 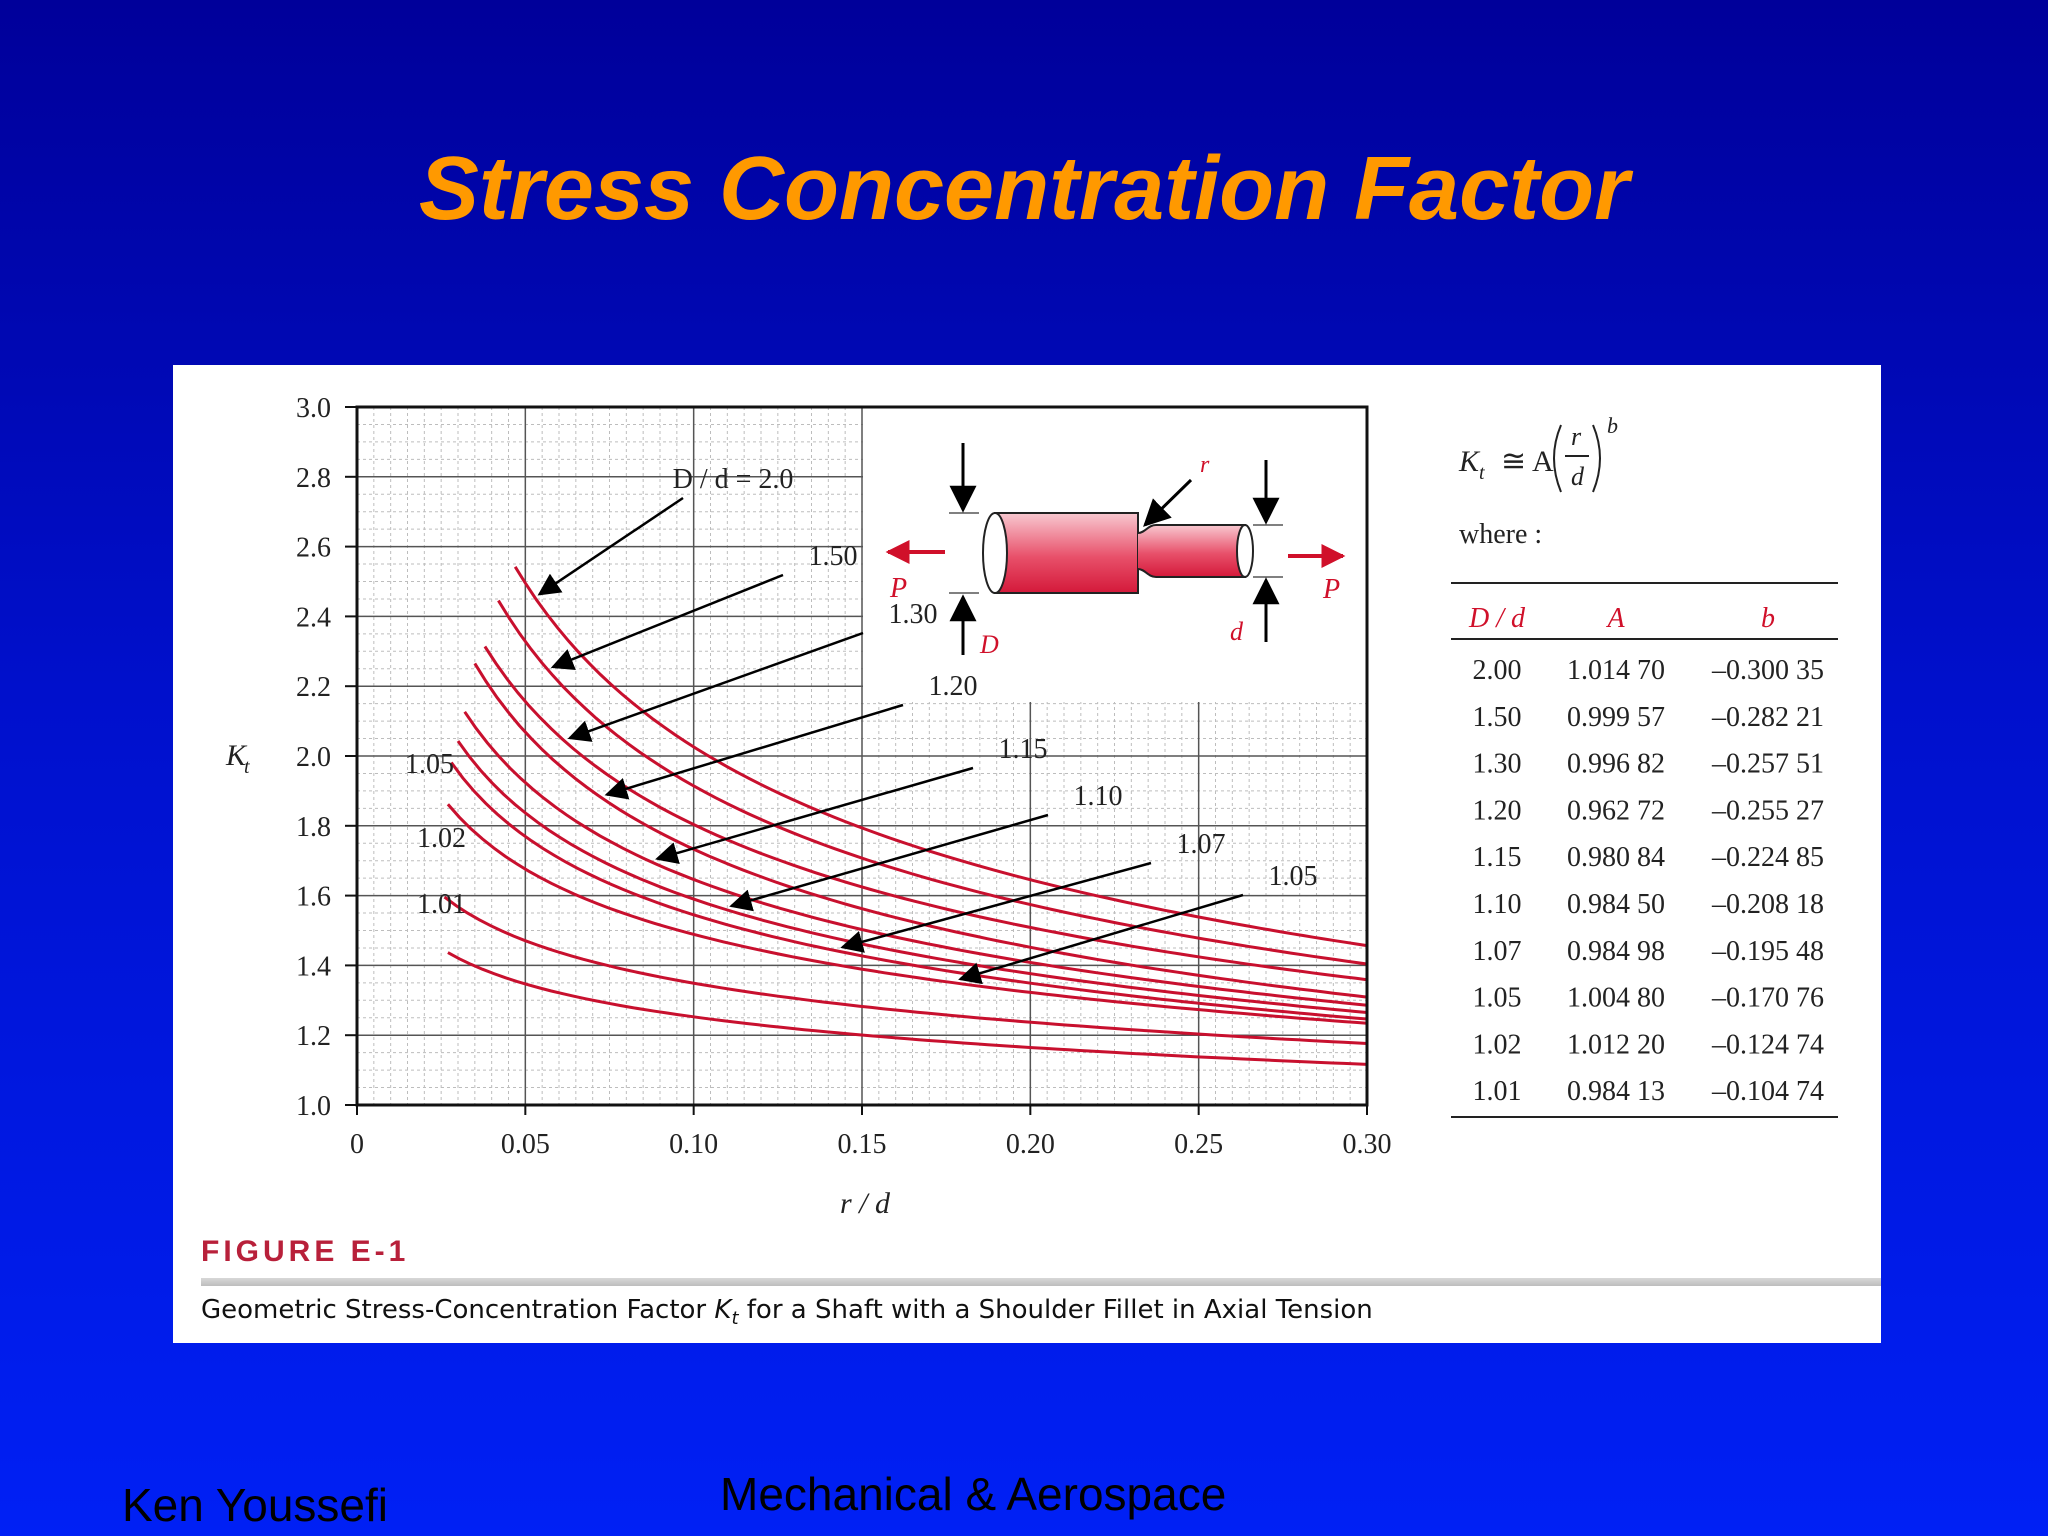 I want to click on caption-symbol: K, so click(x=723, y=1310).